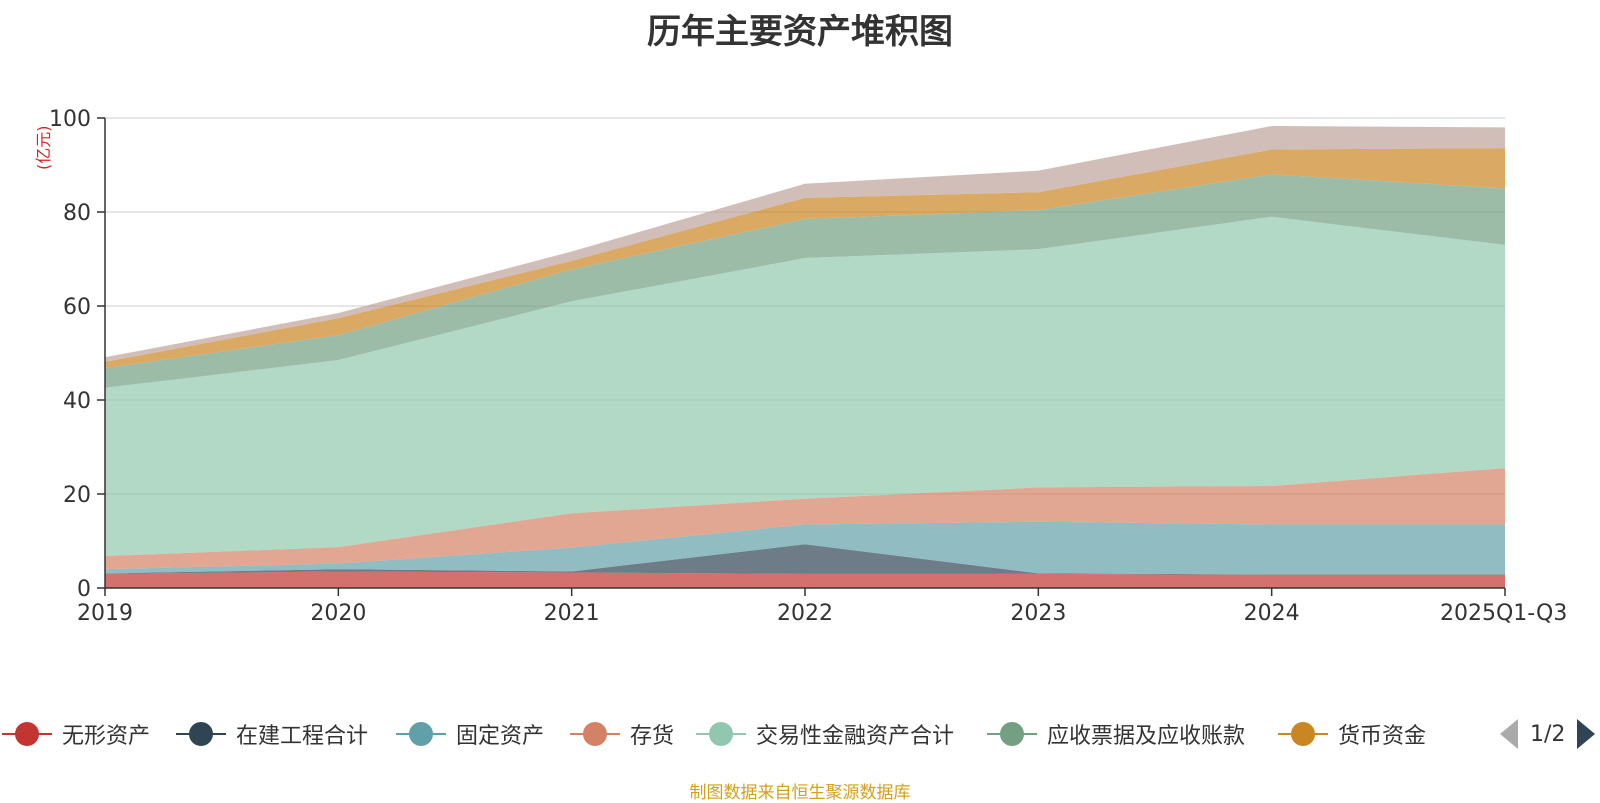 The width and height of the screenshot is (1600, 803). Describe the element at coordinates (1503, 613) in the screenshot. I see `x-tick-label: 2025Q1-Q3` at that location.